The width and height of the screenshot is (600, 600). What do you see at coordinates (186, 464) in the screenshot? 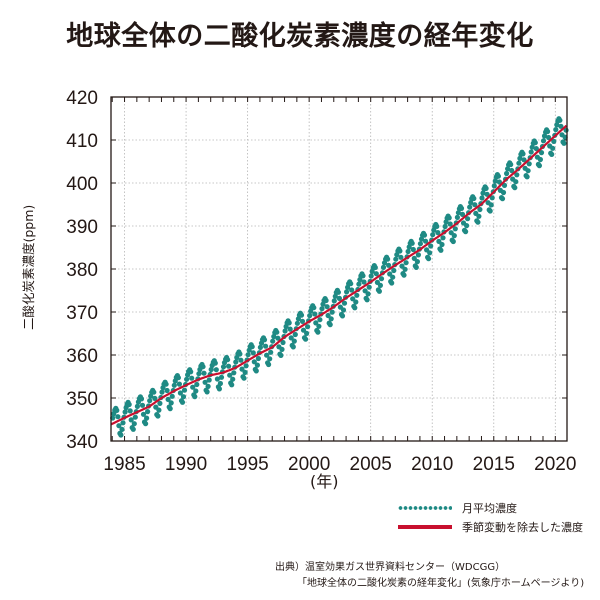
I see `x-tick-label: 1990` at bounding box center [186, 464].